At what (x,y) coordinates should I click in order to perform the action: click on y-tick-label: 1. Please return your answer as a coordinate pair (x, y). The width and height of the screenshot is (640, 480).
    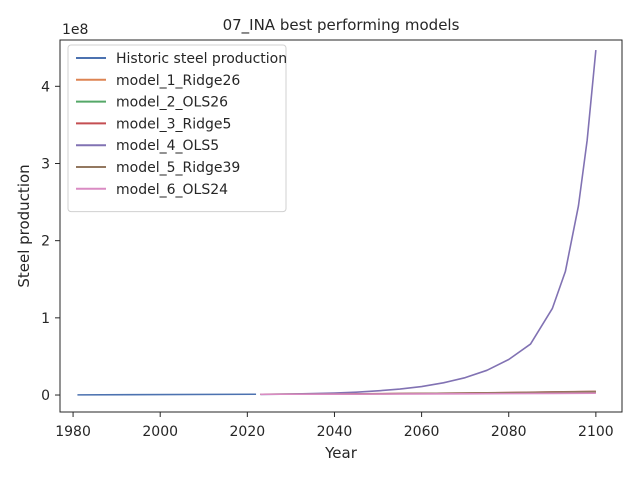
    Looking at the image, I should click on (45, 319).